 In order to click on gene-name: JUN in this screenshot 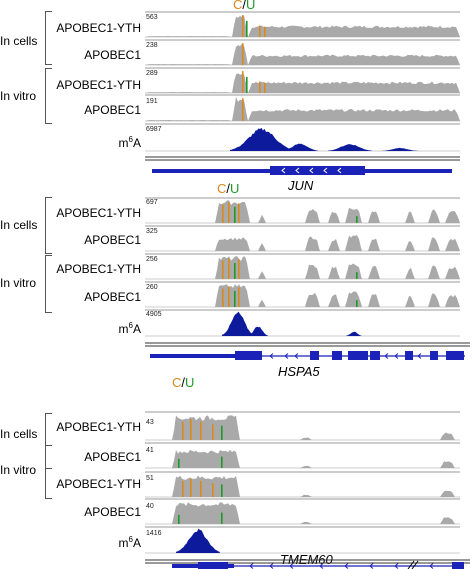, I will do `click(301, 185)`.